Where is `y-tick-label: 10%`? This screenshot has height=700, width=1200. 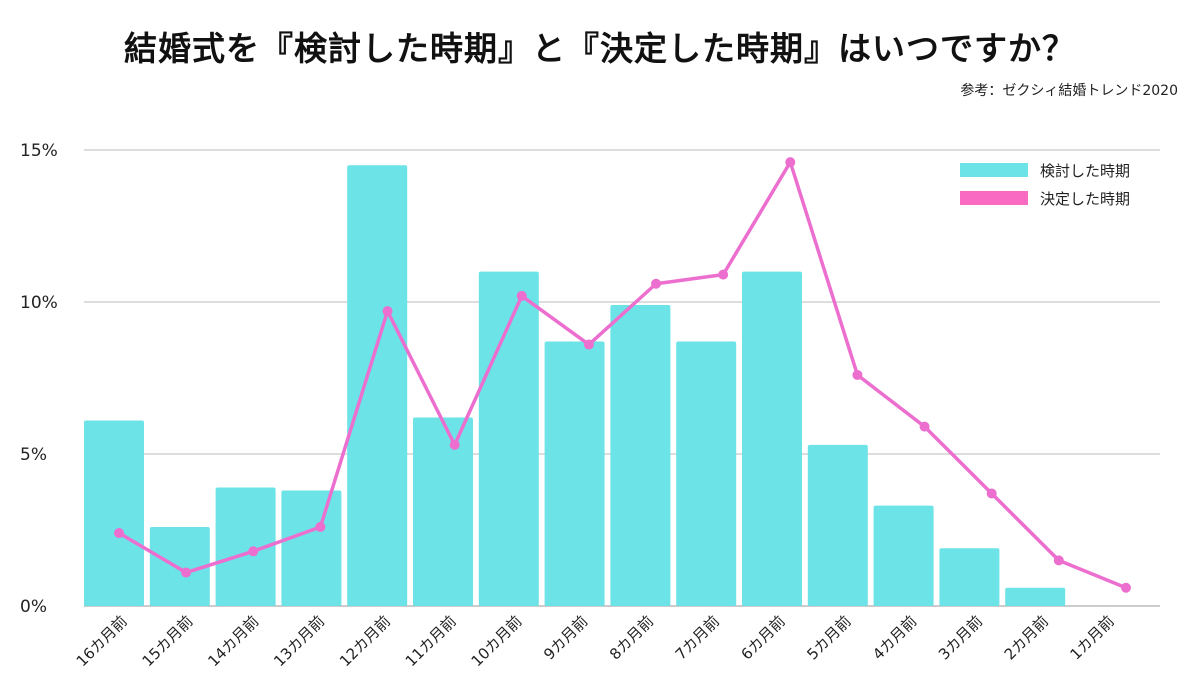 y-tick-label: 10% is located at coordinates (39, 303).